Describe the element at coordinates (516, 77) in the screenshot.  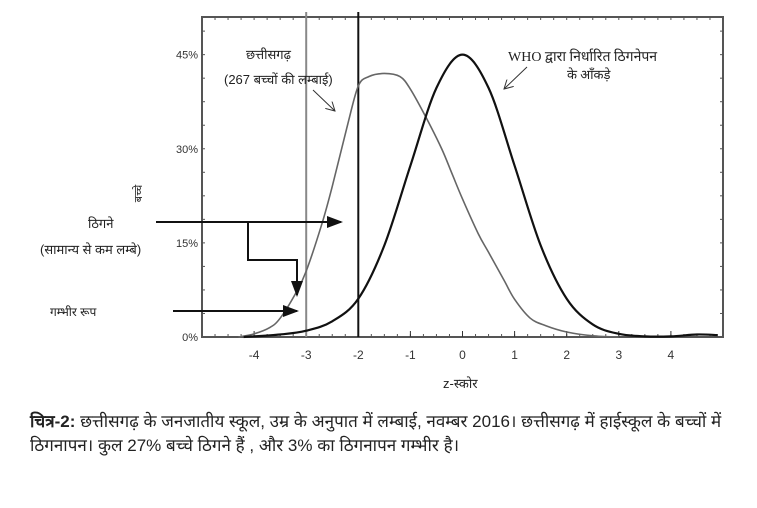
I see `who-pointer-arrow` at that location.